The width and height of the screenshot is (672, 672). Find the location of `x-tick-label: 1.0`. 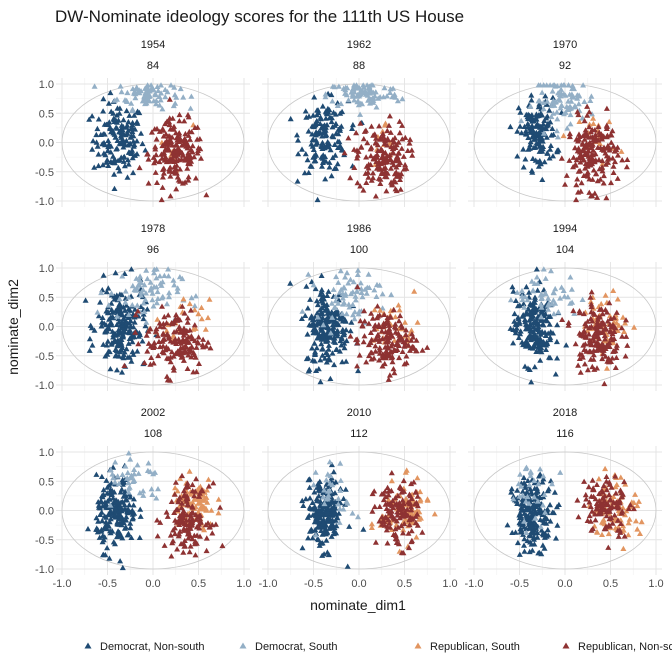

x-tick-label: 1.0 is located at coordinates (449, 584).